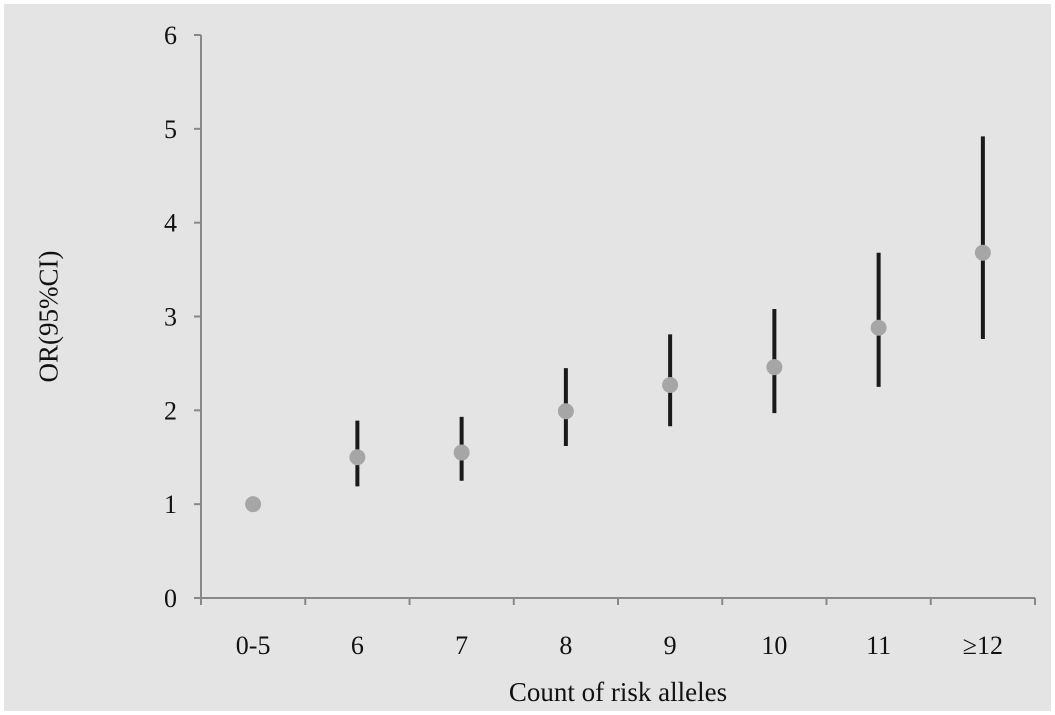 This screenshot has height=715, width=1055. Describe the element at coordinates (878, 645) in the screenshot. I see `x-tick-label: 11` at that location.